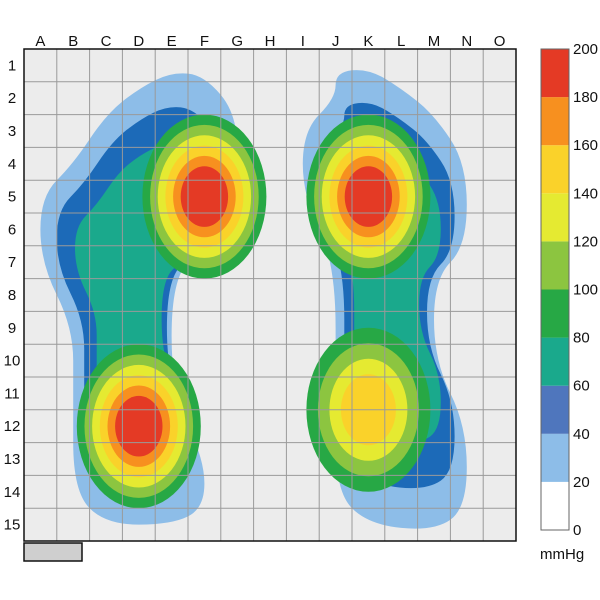 The image size is (600, 600). I want to click on colorbar-tick-label: 140, so click(585, 193).